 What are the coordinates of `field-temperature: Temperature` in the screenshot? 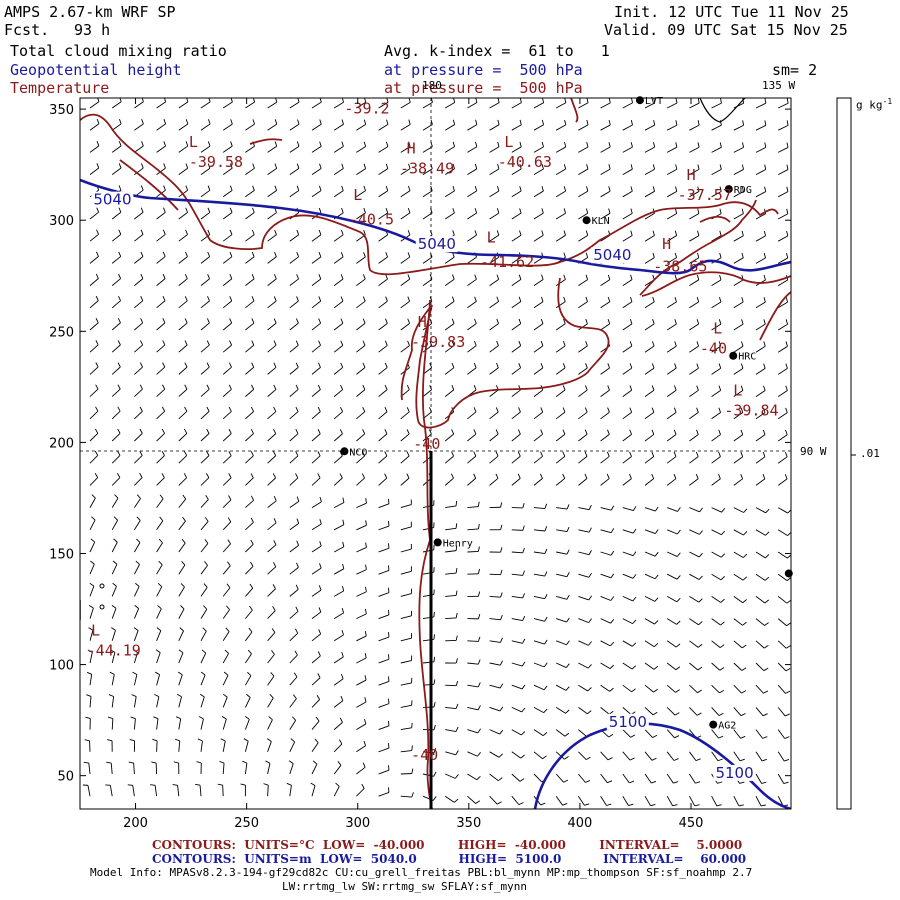 It's located at (60, 88).